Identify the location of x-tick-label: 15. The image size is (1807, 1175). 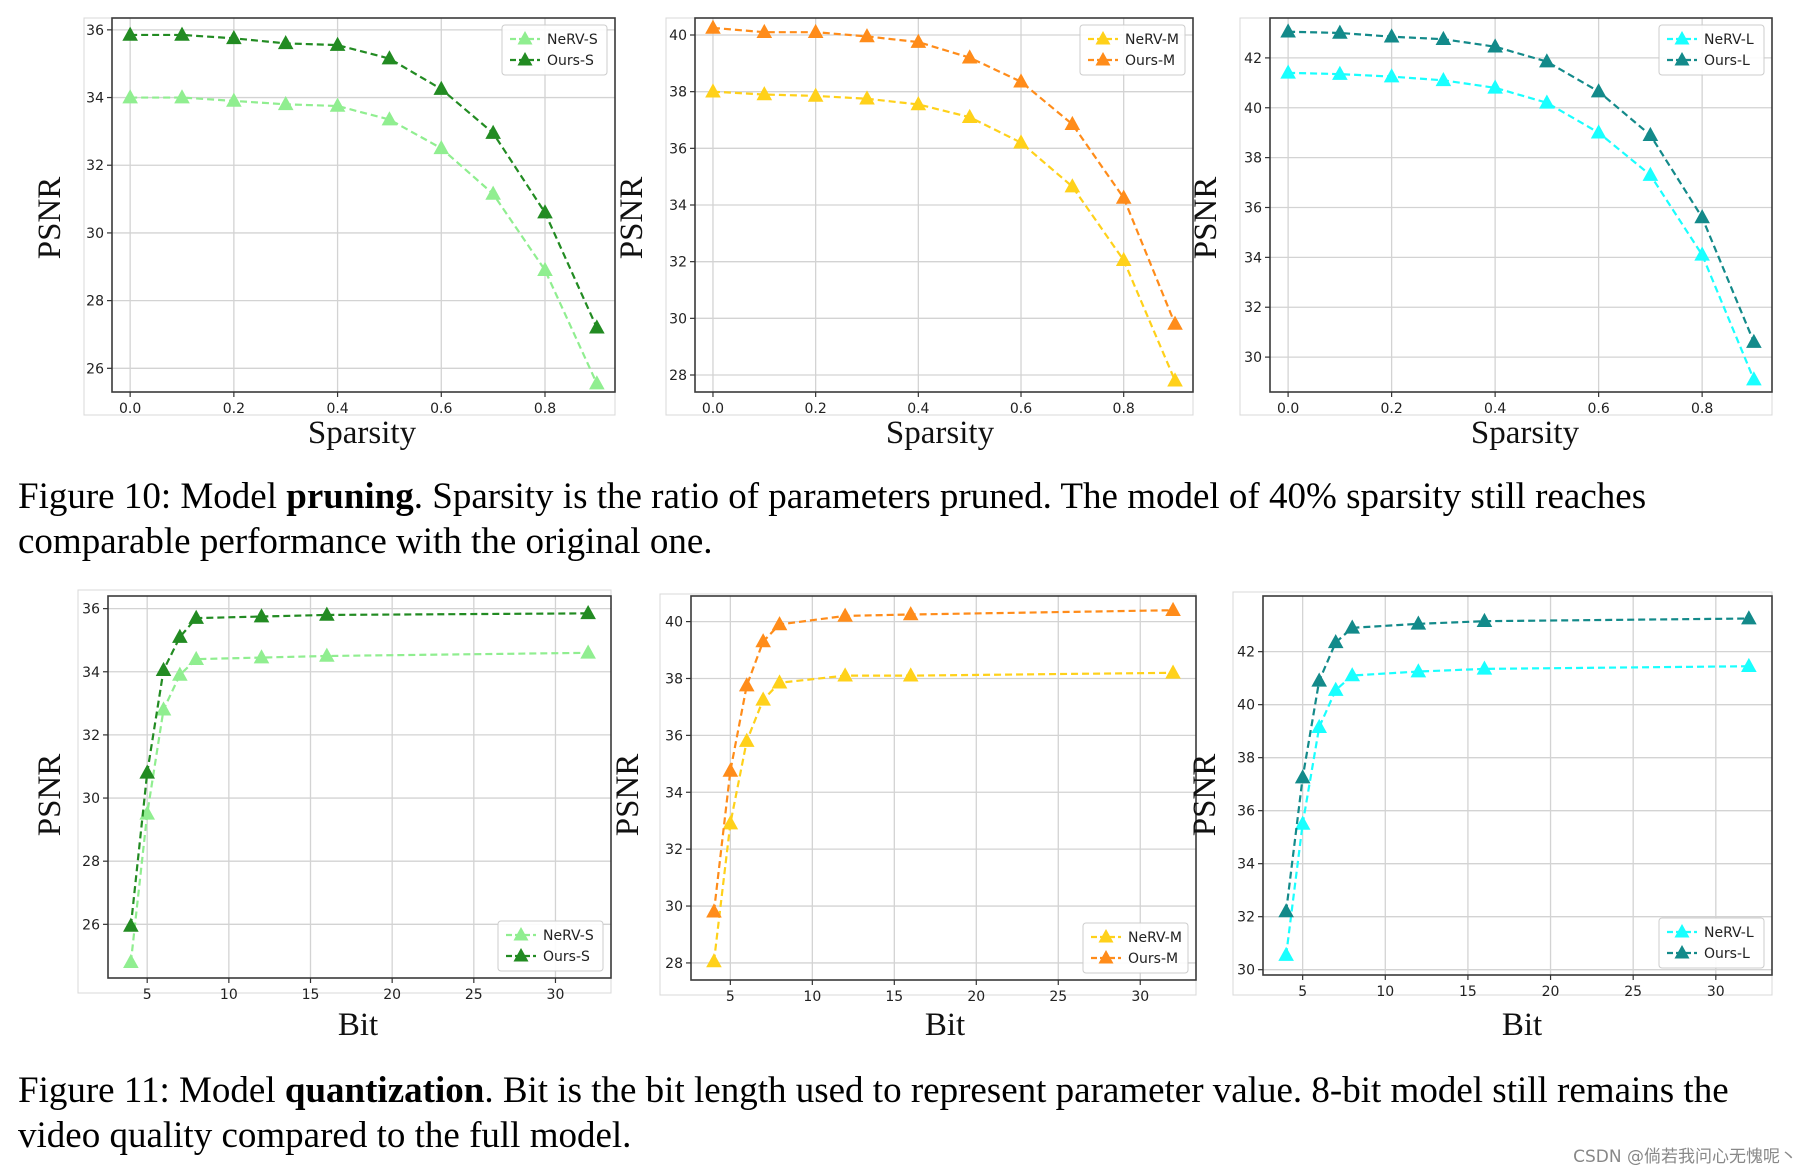
(894, 997).